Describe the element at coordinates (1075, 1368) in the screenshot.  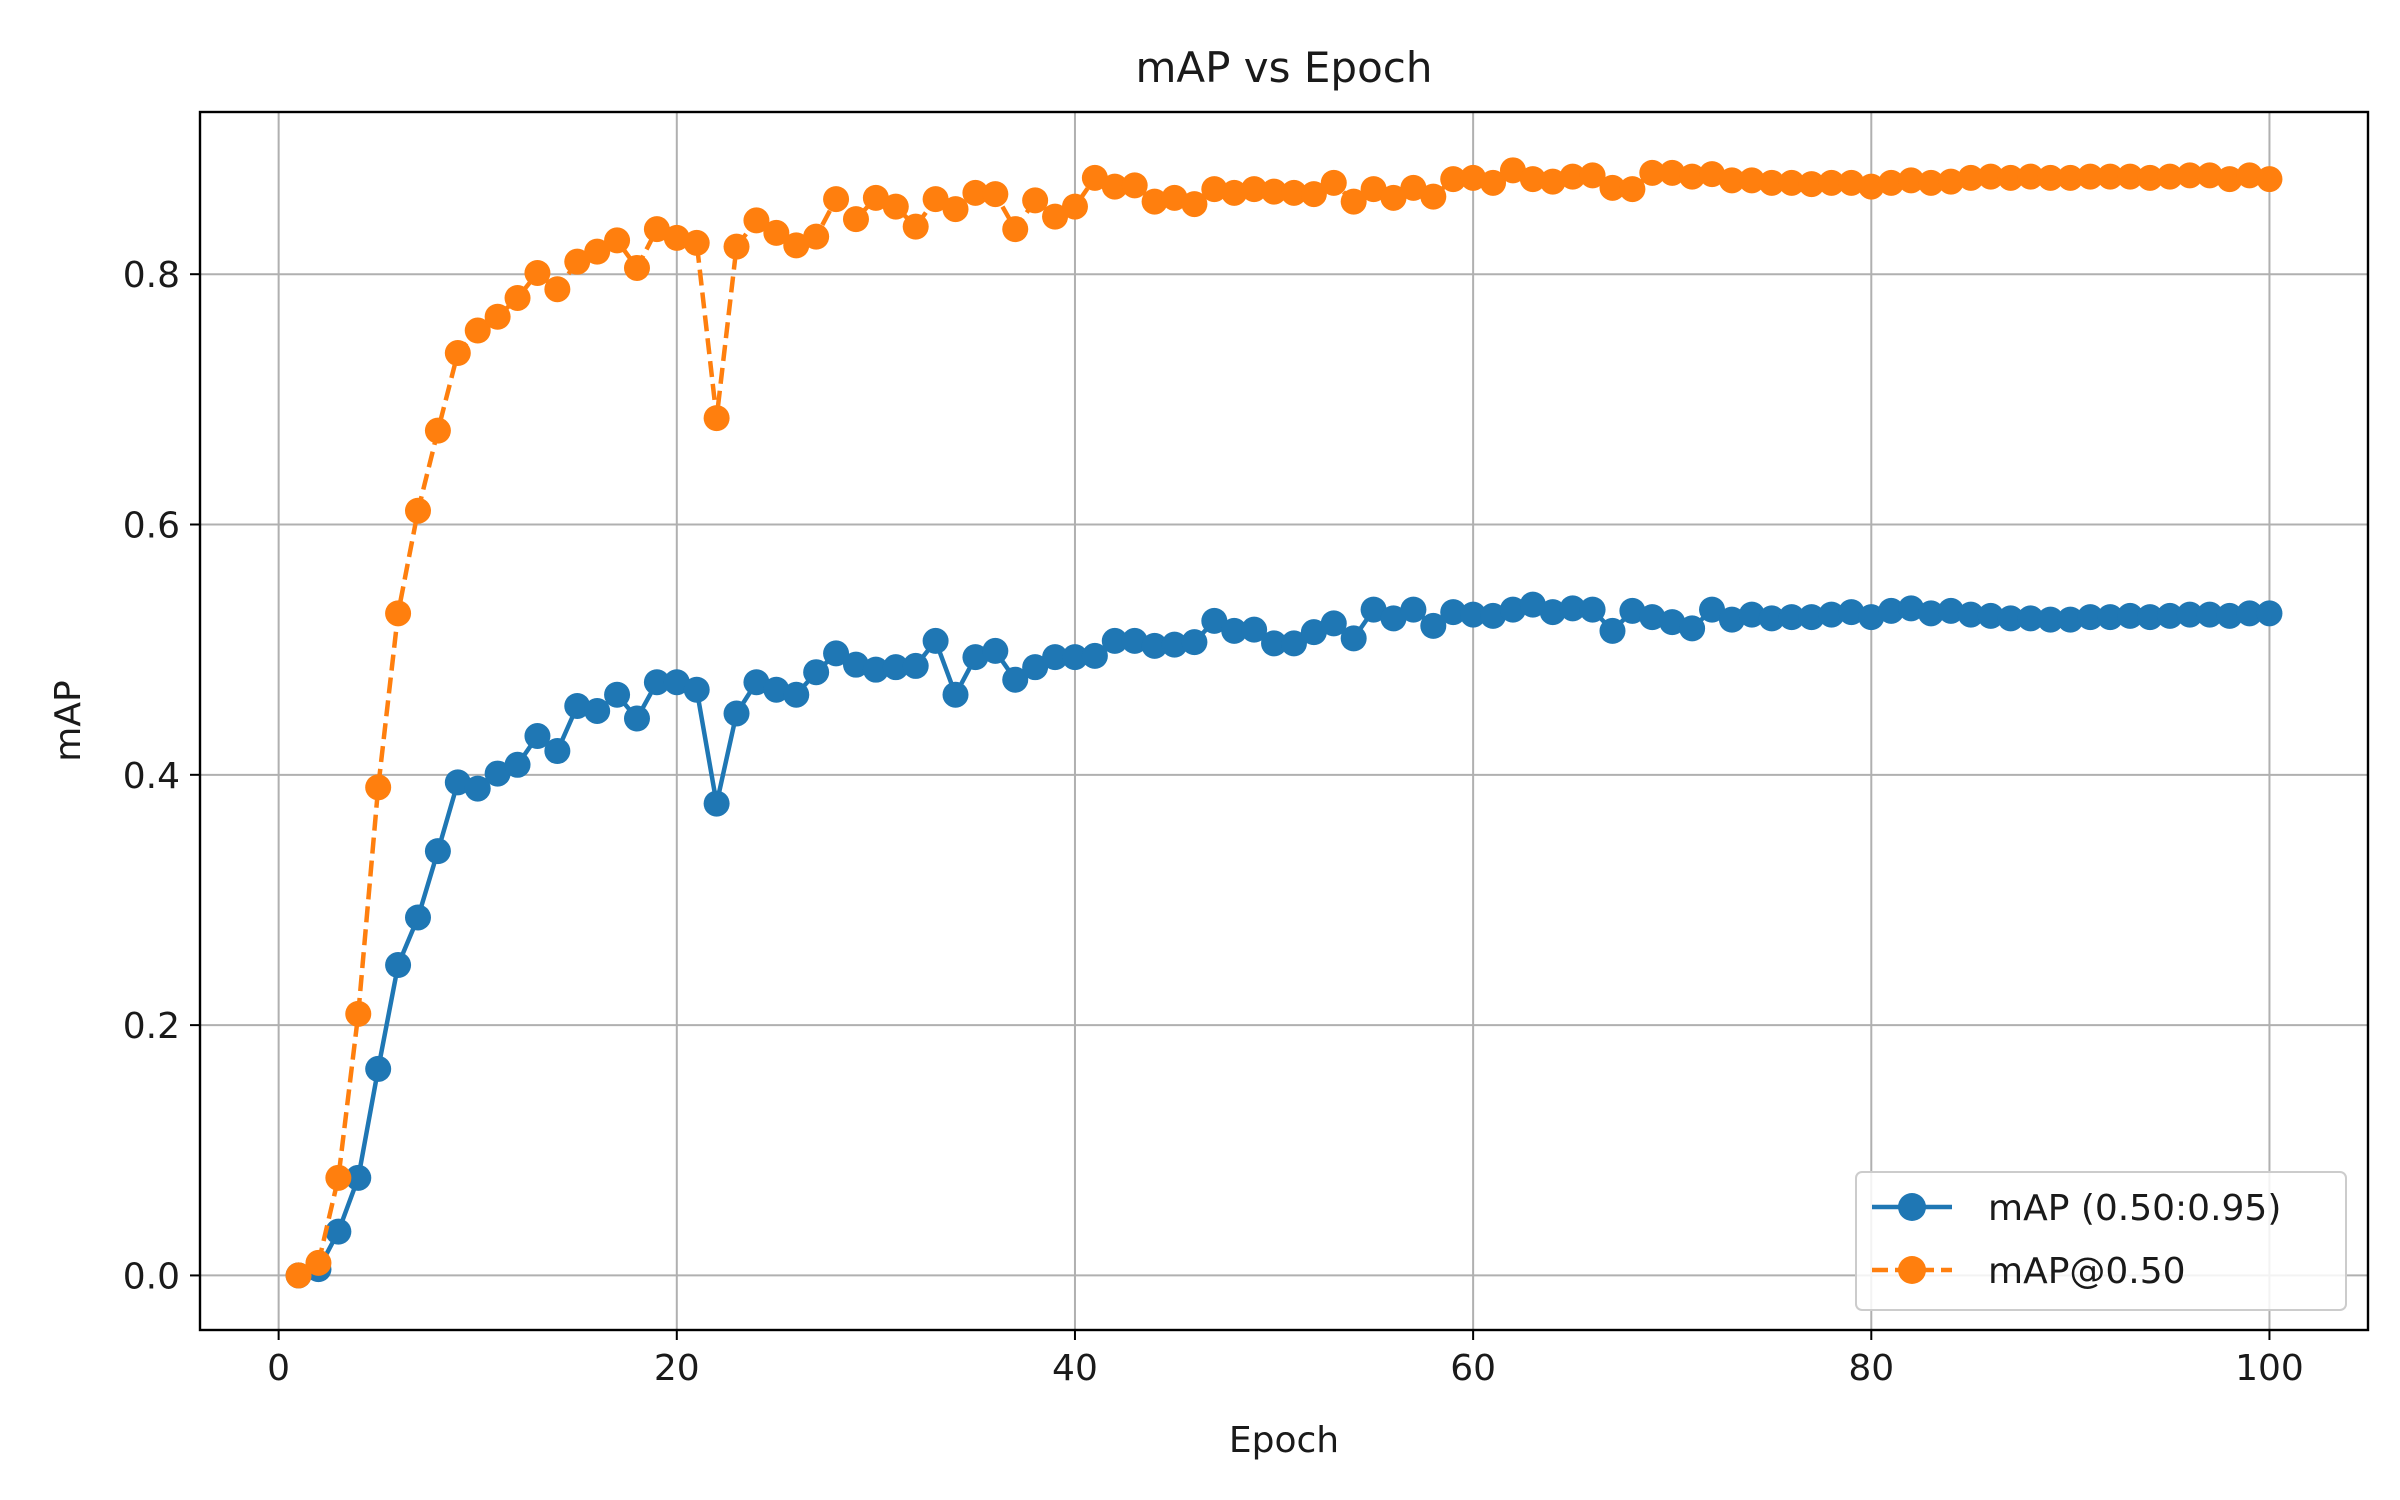
I see `x-tick-label: 40` at that location.